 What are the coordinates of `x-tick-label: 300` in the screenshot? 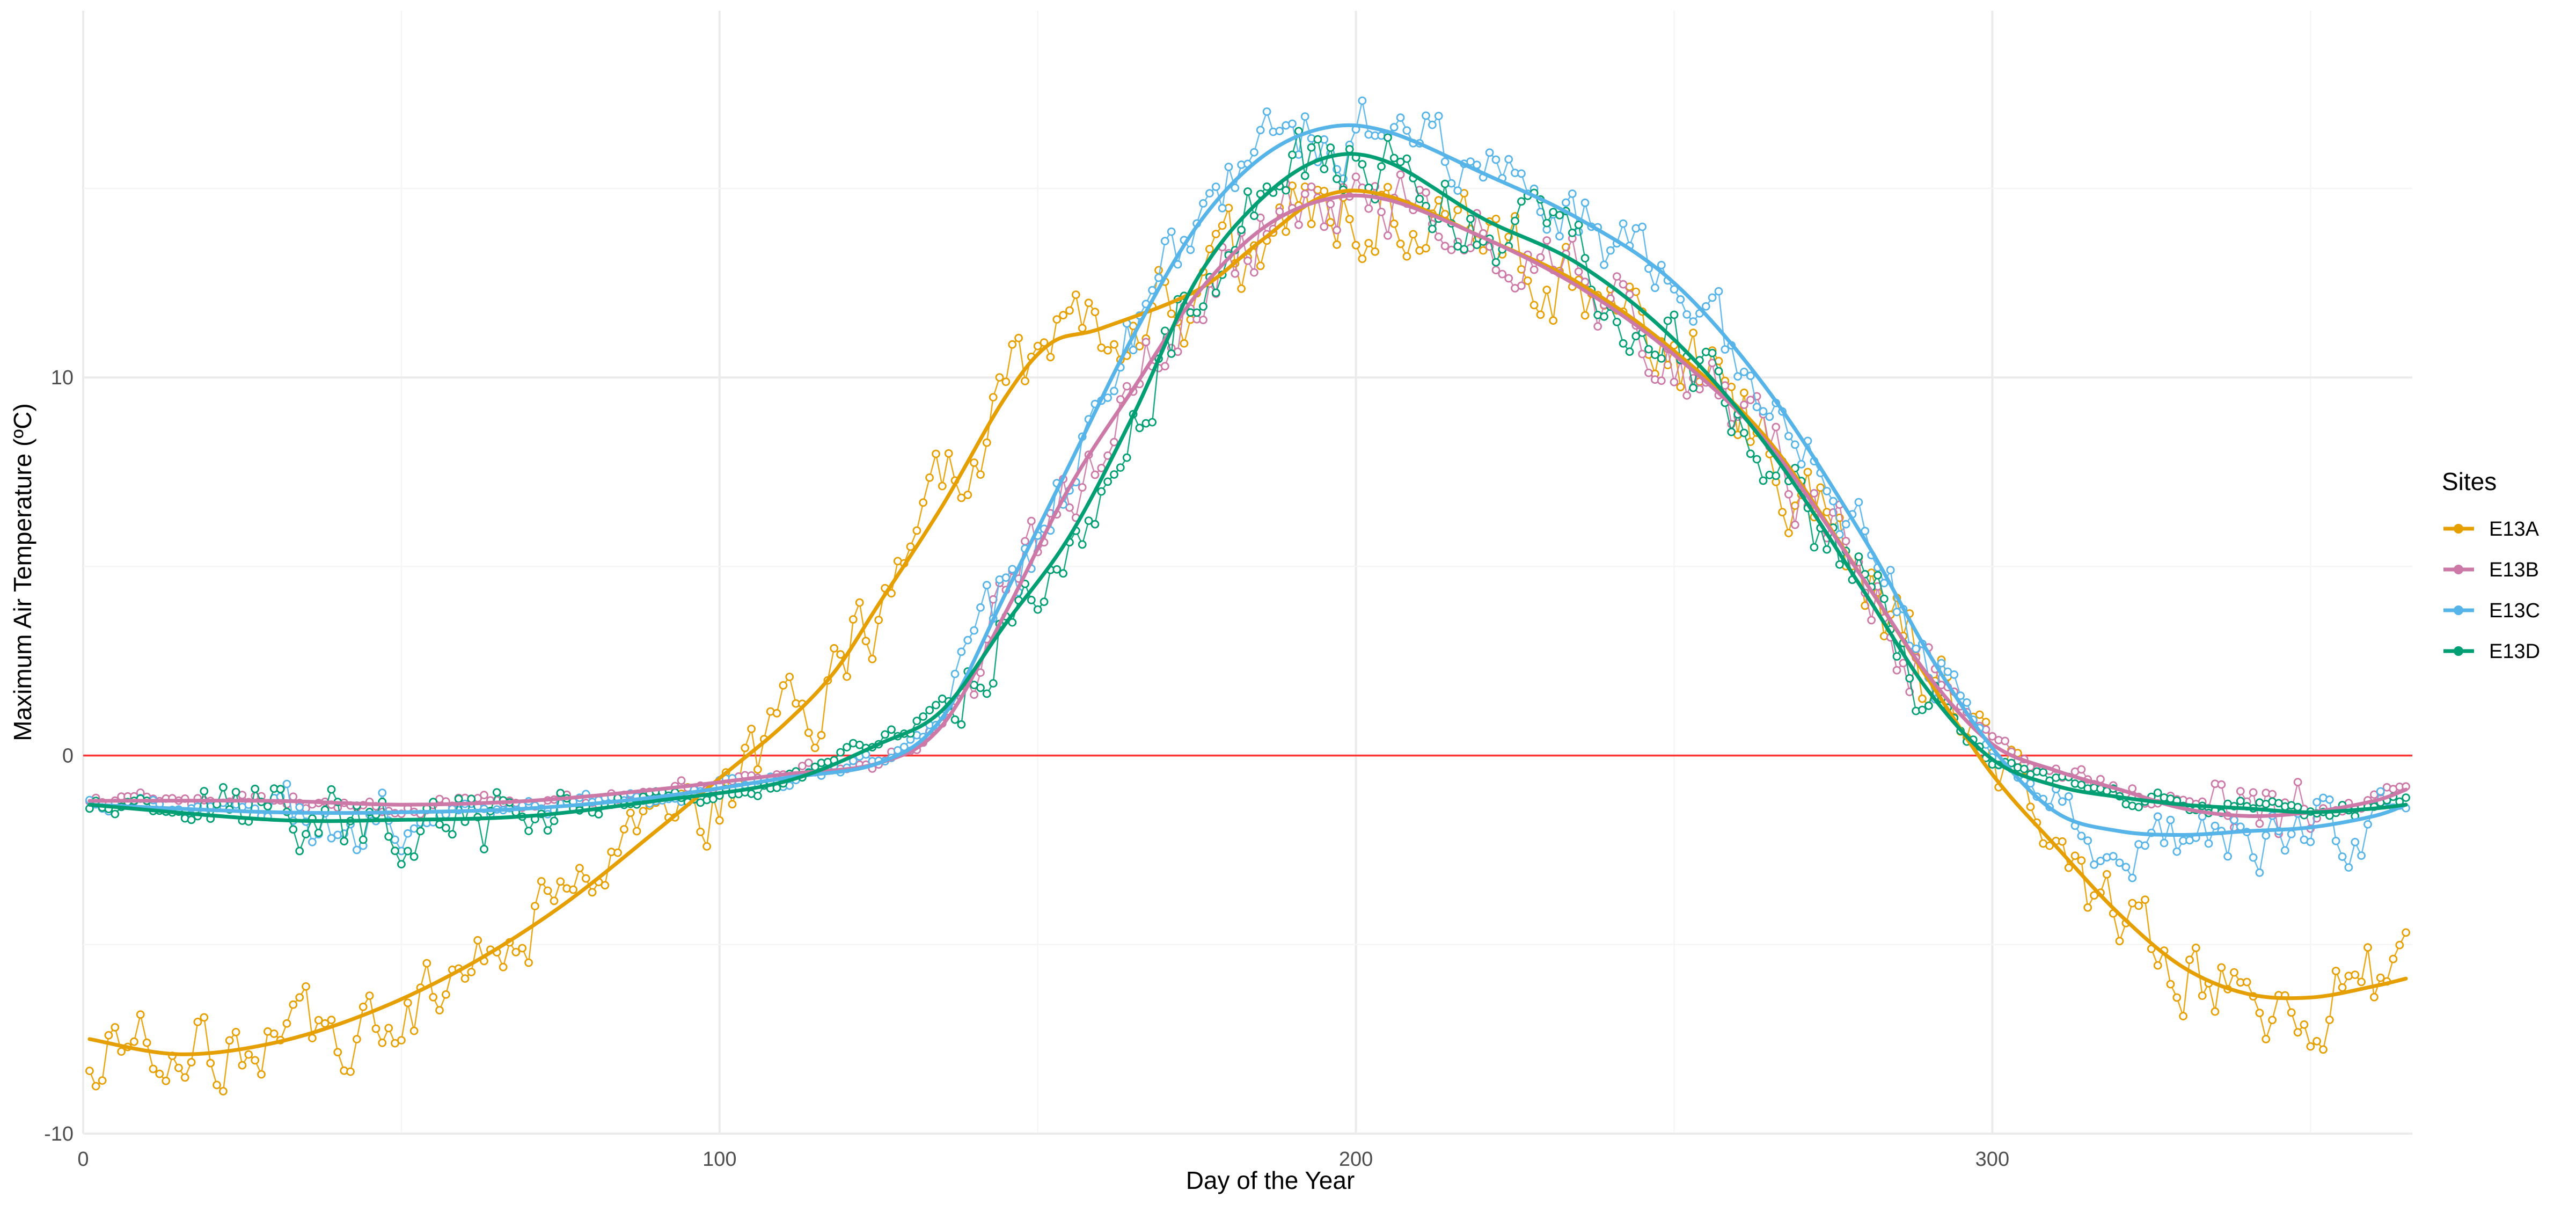 It's located at (1992, 1160).